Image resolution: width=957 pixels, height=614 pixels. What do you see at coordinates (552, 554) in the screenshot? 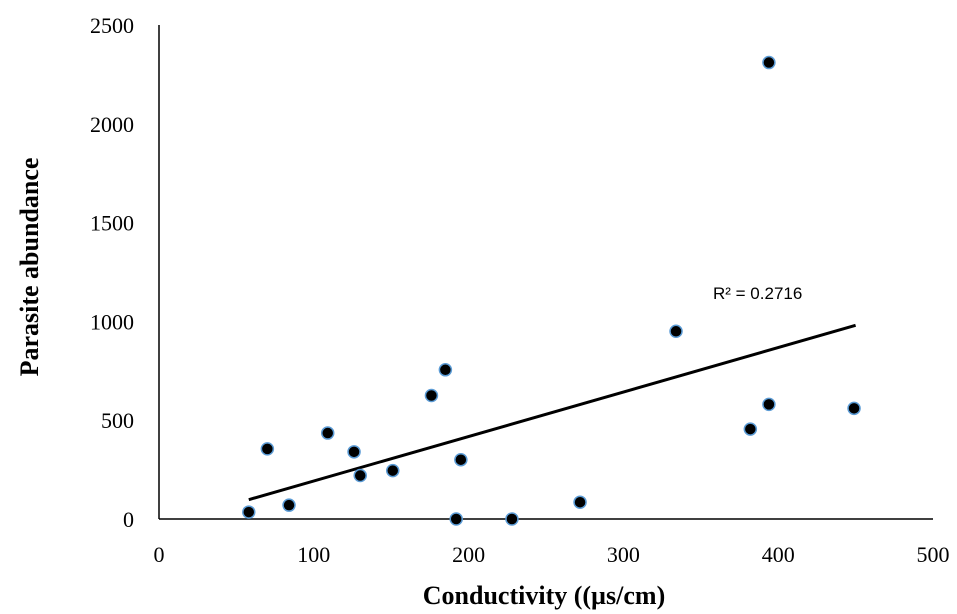
I see `x-tick-labels: 0 100 200 300 400 500` at bounding box center [552, 554].